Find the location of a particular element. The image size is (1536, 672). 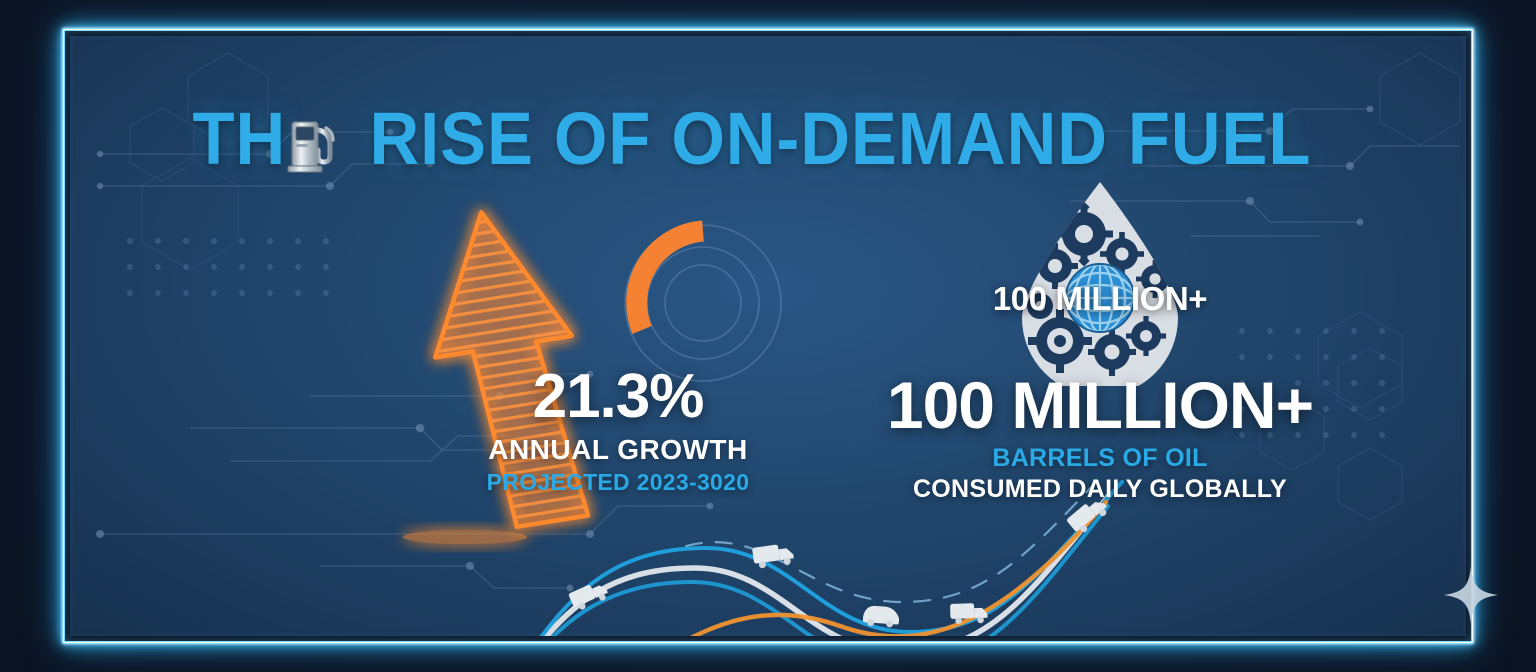

stat-value-annual-growth: 21.3% is located at coordinates (618, 396).